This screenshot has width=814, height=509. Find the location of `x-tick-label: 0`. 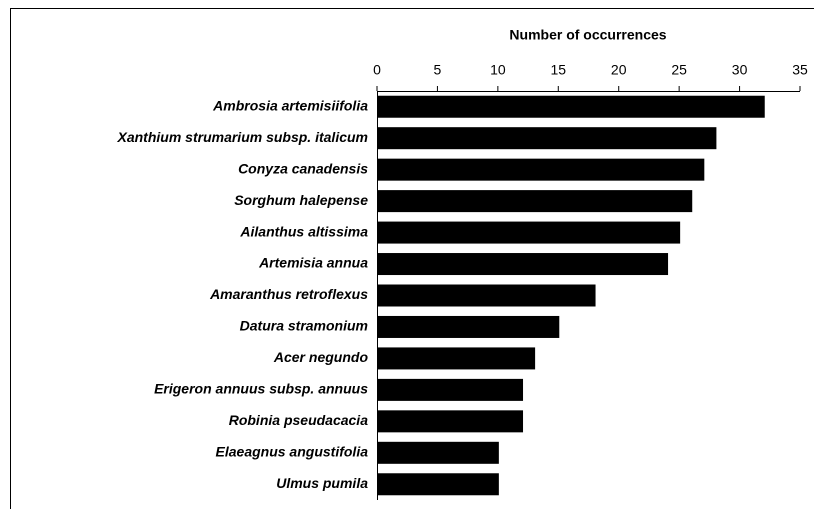

x-tick-label: 0 is located at coordinates (377, 70).